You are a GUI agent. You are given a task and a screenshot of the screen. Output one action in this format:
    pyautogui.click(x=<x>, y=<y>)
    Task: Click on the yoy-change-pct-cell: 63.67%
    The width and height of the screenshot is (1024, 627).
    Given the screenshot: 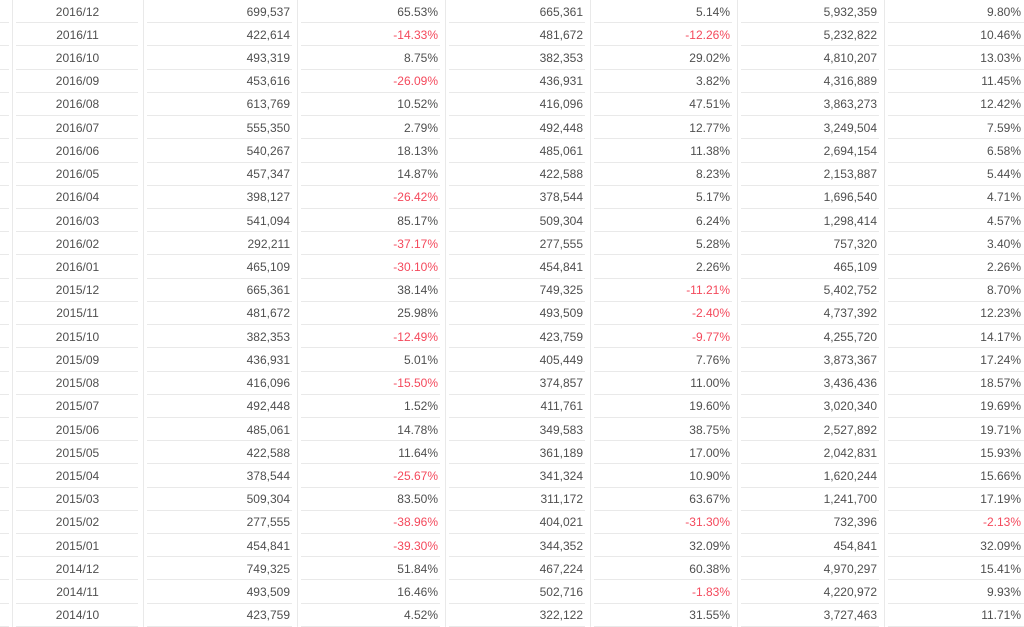 What is the action you would take?
    pyautogui.click(x=663, y=499)
    